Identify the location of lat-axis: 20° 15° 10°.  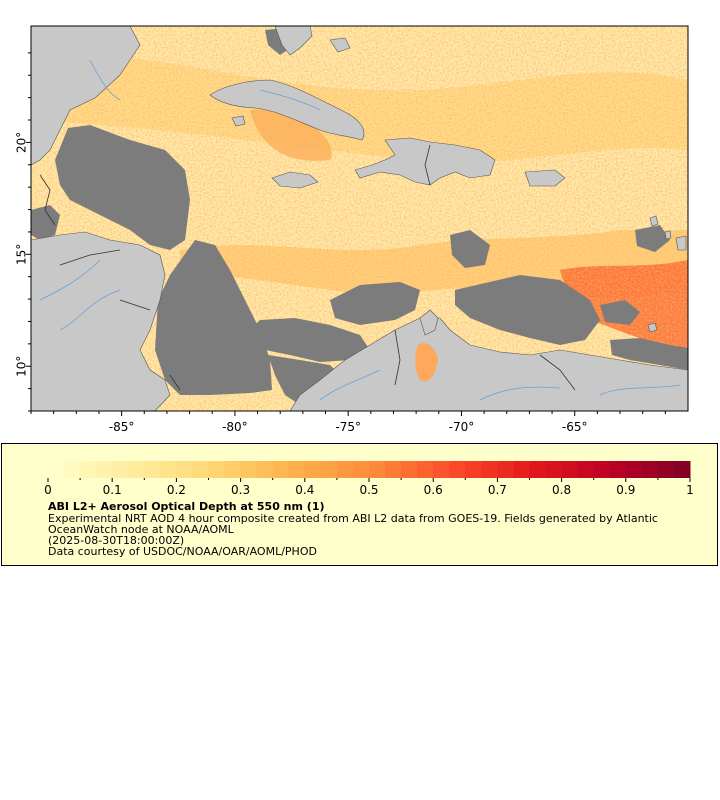
(23, 232).